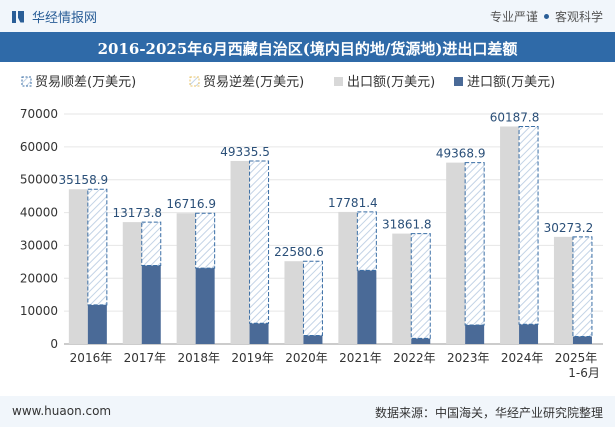  Describe the element at coordinates (522, 358) in the screenshot. I see `x-tick-label: 2024年` at that location.